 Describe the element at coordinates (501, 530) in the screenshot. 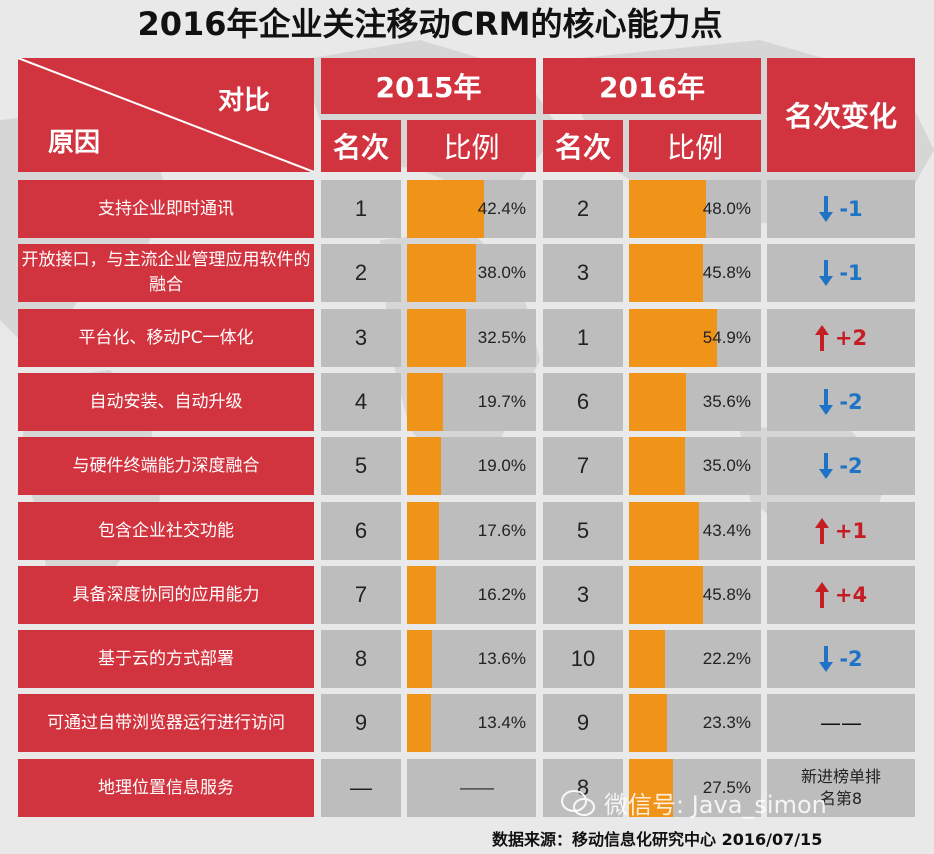

I see `ratio-2015-label: 17.6%` at that location.